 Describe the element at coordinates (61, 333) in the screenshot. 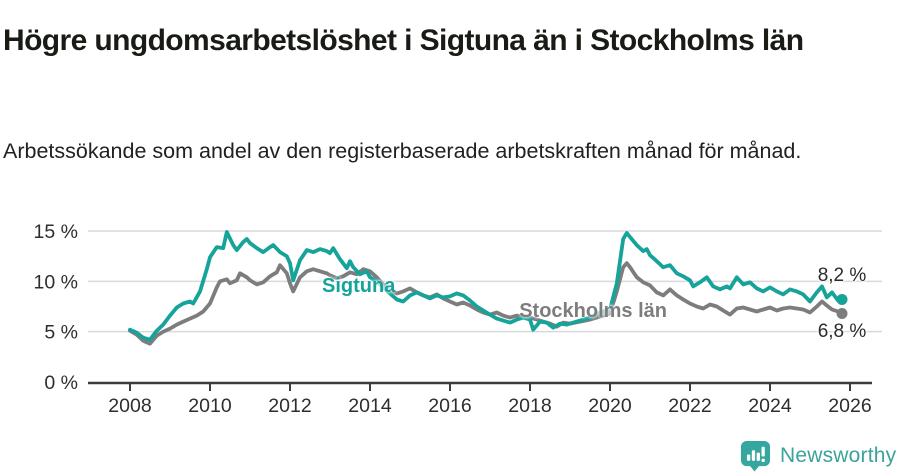

I see `y-tick-label: 5 %` at that location.